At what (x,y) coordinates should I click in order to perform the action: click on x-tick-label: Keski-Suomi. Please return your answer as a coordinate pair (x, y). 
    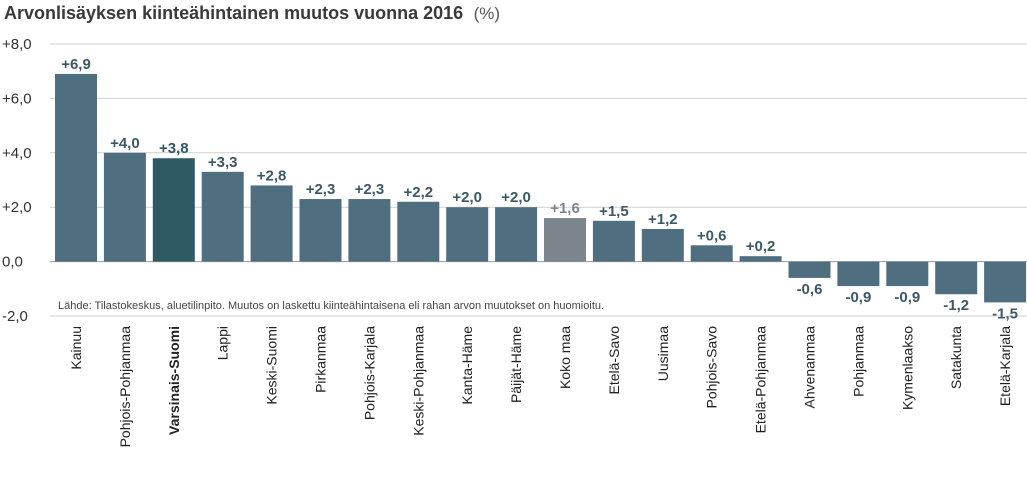
    Looking at the image, I should click on (272, 365).